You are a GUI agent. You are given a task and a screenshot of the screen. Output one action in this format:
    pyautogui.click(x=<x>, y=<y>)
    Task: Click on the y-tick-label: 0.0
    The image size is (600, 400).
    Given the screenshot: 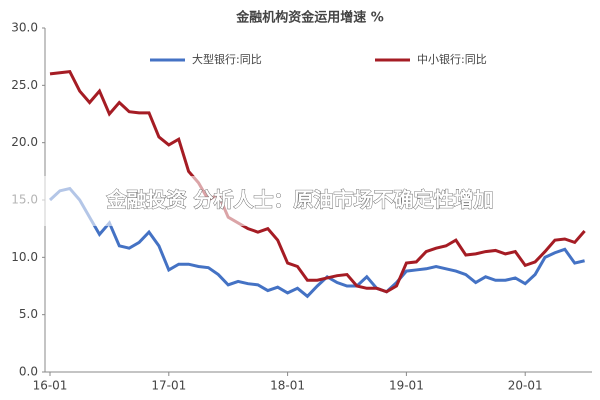 What is the action you would take?
    pyautogui.click(x=28, y=372)
    